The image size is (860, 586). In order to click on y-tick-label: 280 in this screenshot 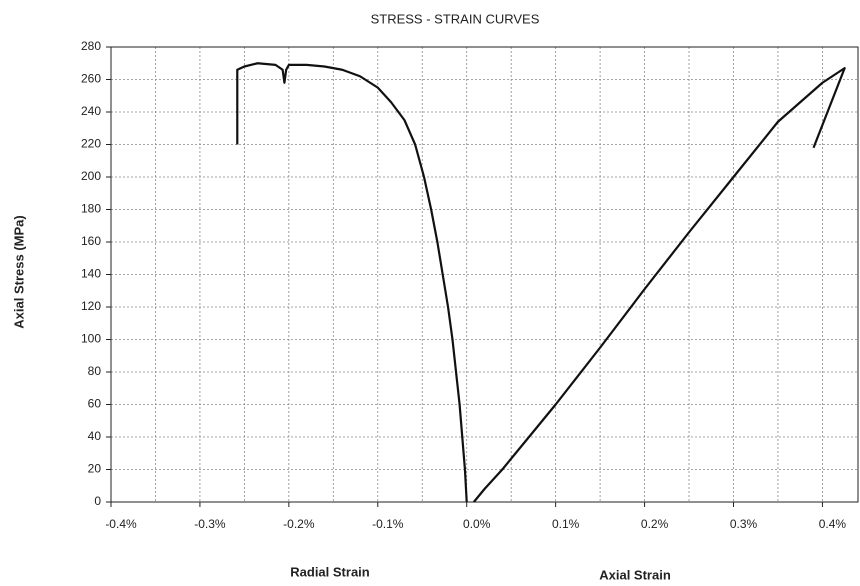, I will do `click(91, 46)`.